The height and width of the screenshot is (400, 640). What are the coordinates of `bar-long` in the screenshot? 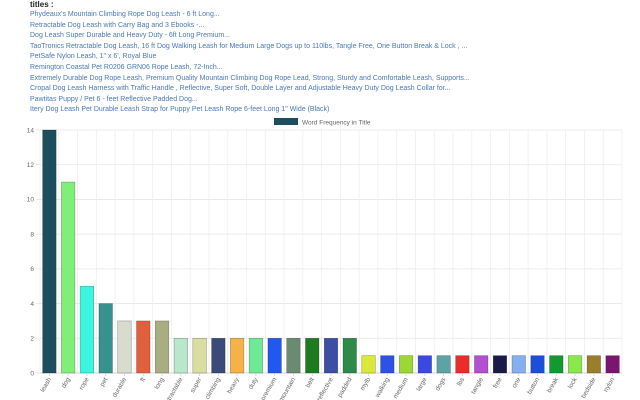 It's located at (162, 347).